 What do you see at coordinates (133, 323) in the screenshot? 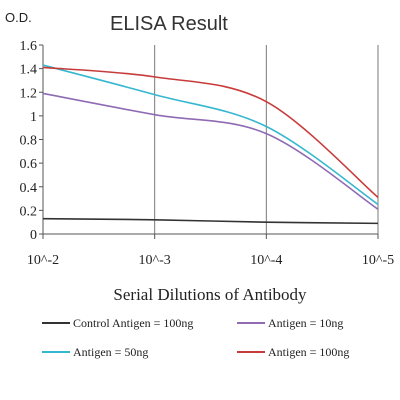
I see `legend-label: Control Antigen = 100ng` at bounding box center [133, 323].